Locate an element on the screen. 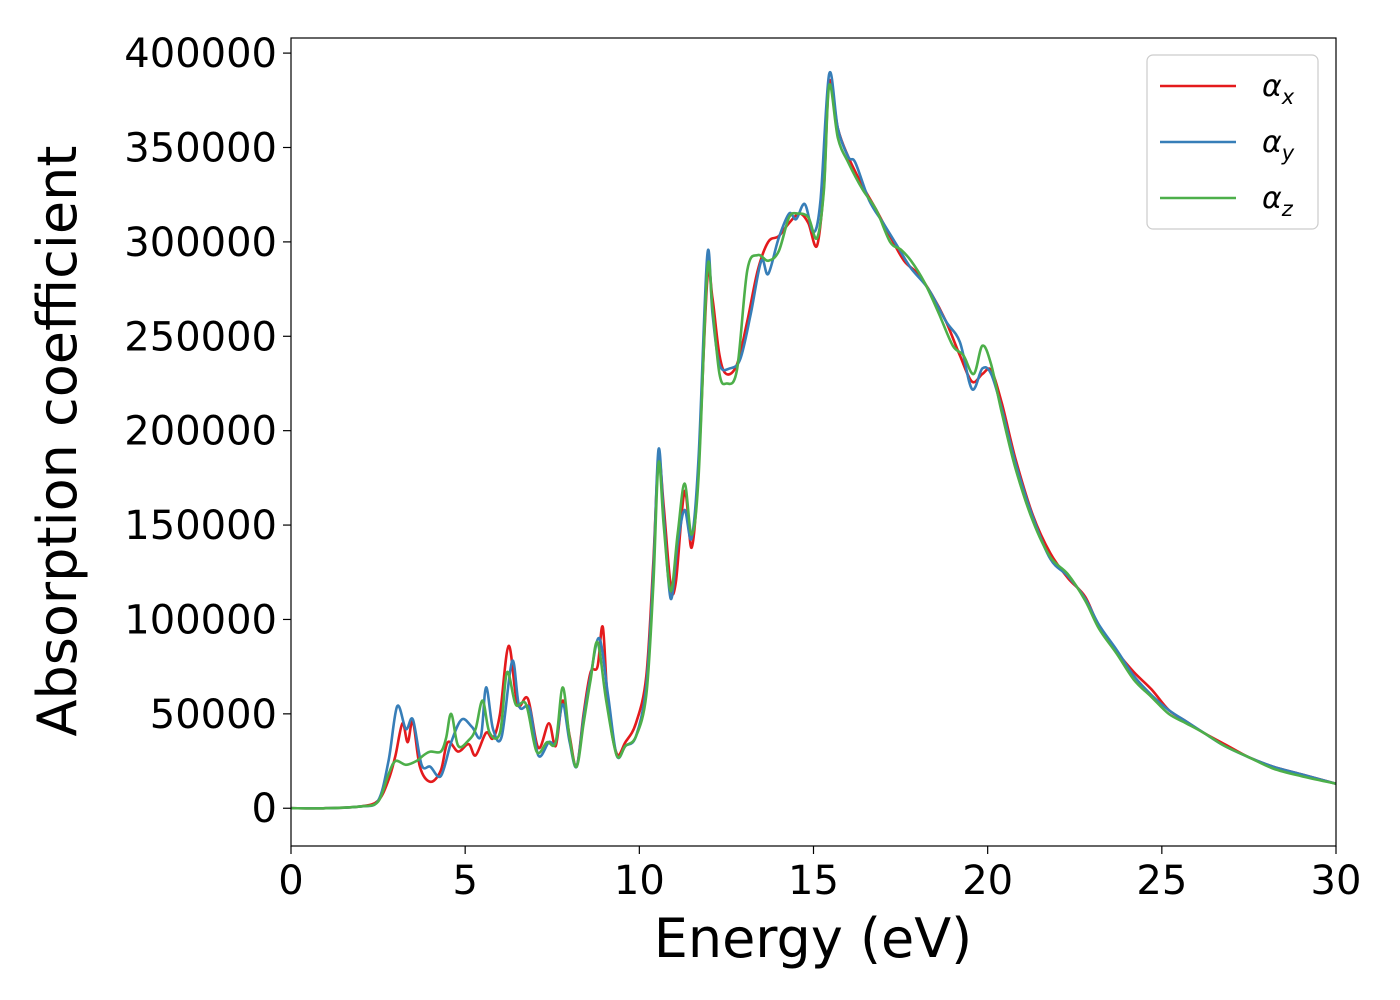 The height and width of the screenshot is (1000, 1400). x-tick-label: 25 is located at coordinates (1161, 881).